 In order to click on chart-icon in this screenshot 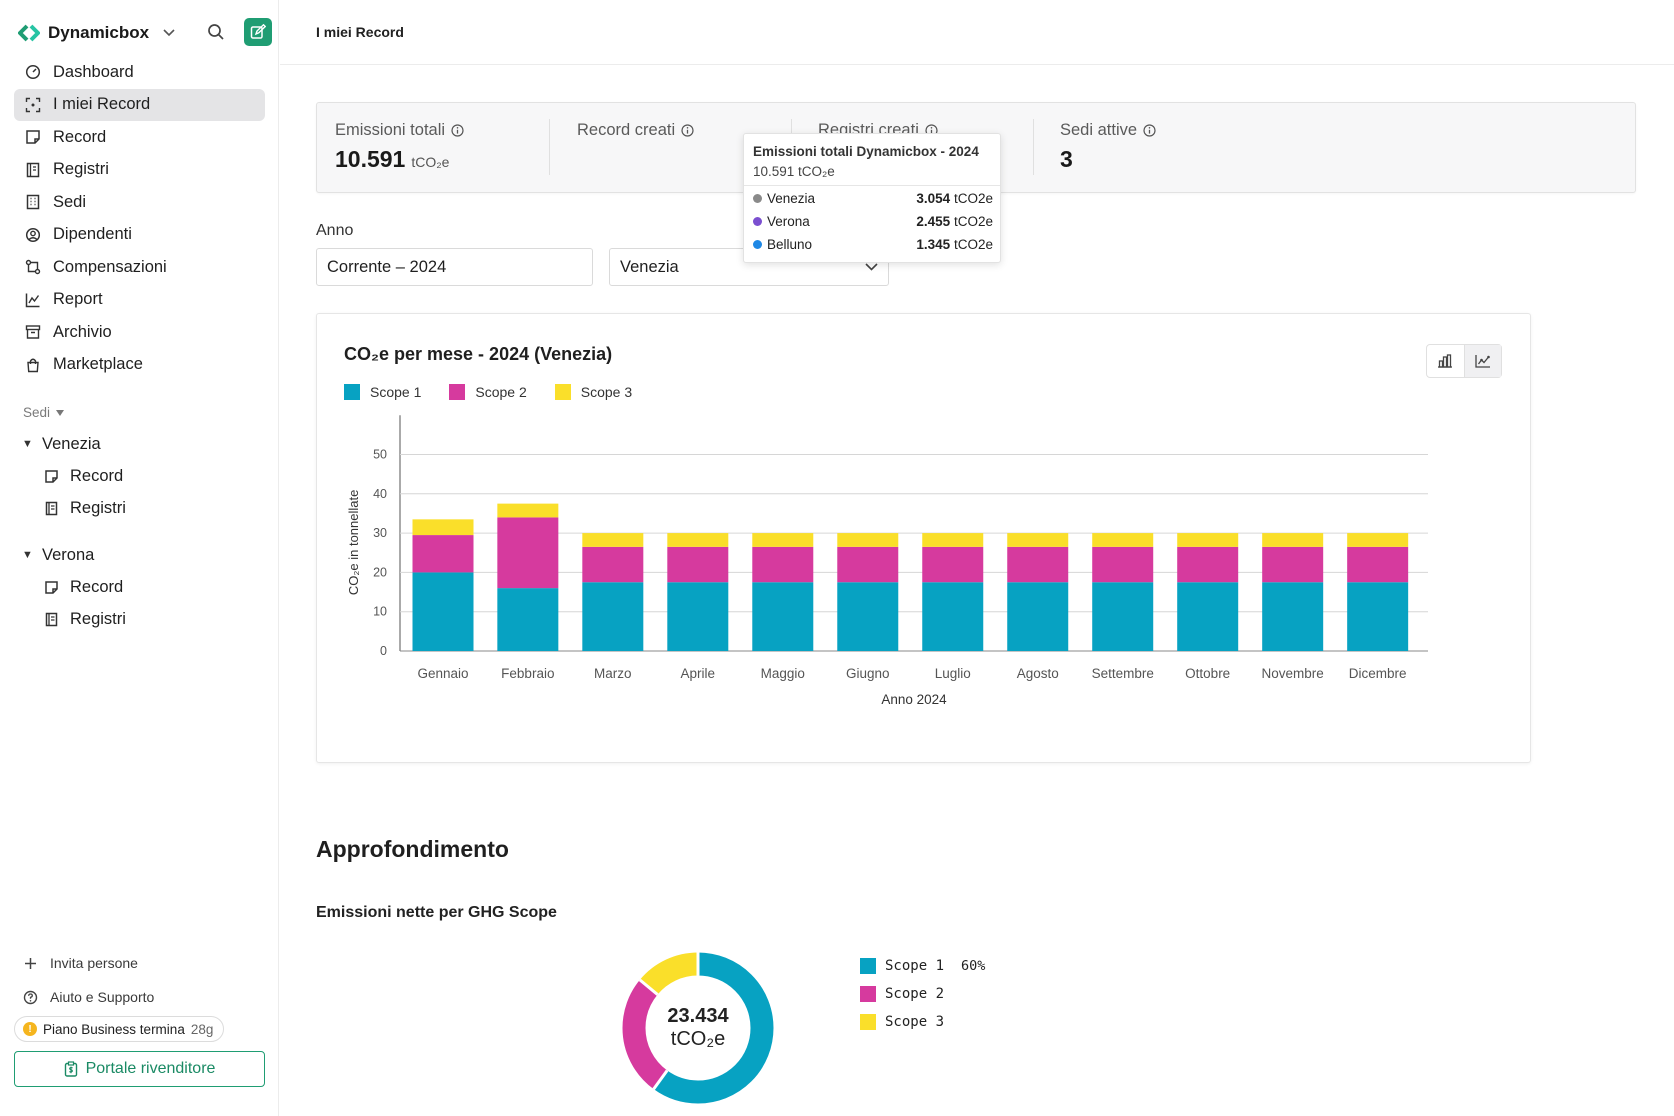, I will do `click(32, 300)`.